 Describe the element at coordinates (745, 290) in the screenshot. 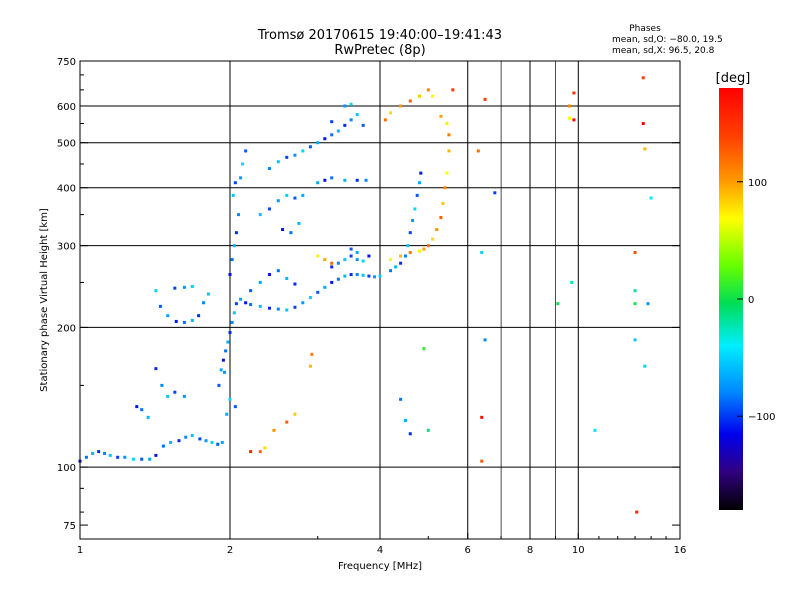

I see `colorbar: [deg] 100 0 −100` at that location.